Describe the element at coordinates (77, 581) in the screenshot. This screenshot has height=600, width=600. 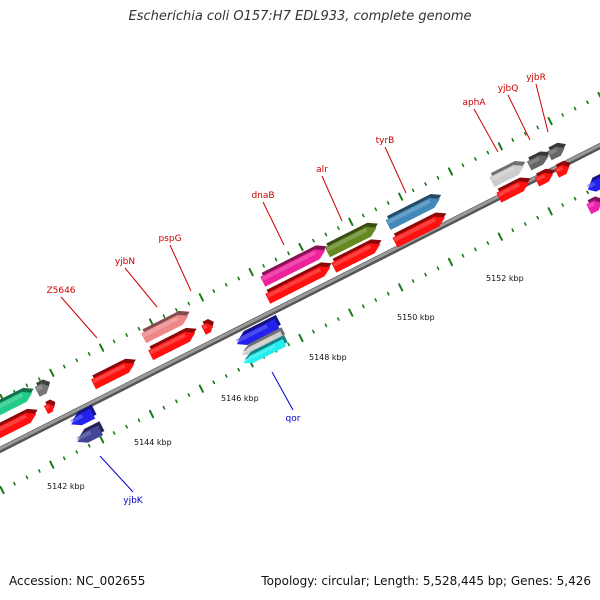
I see `accession-label: Accession: NC_002655` at that location.